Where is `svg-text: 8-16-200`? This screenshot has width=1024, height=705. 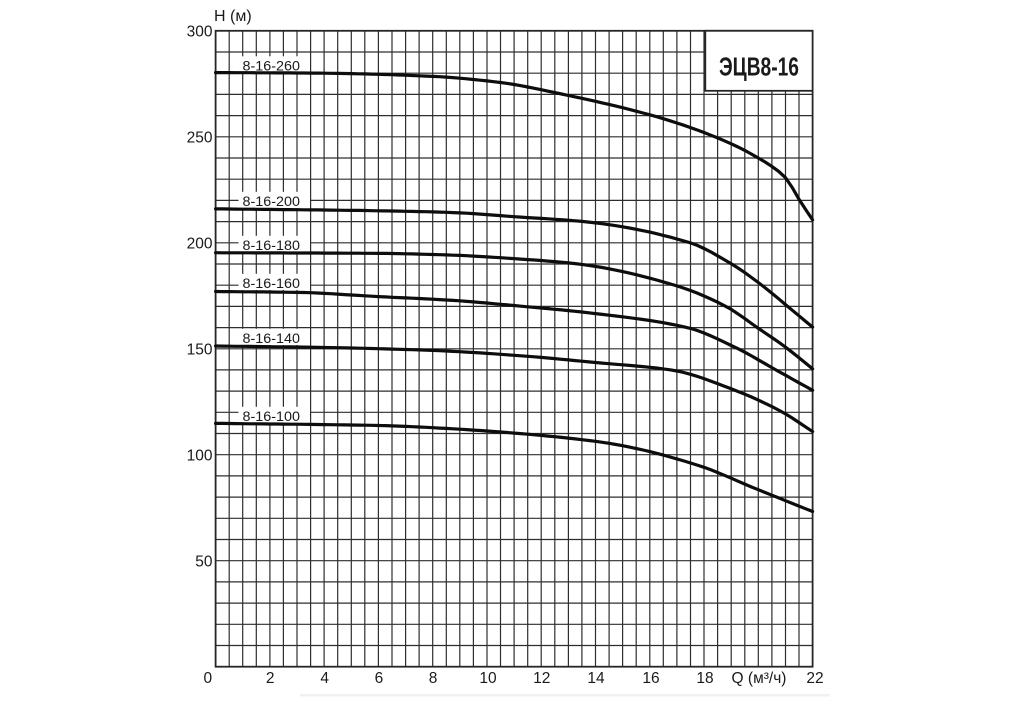
svg-text: 8-16-200 is located at coordinates (272, 201).